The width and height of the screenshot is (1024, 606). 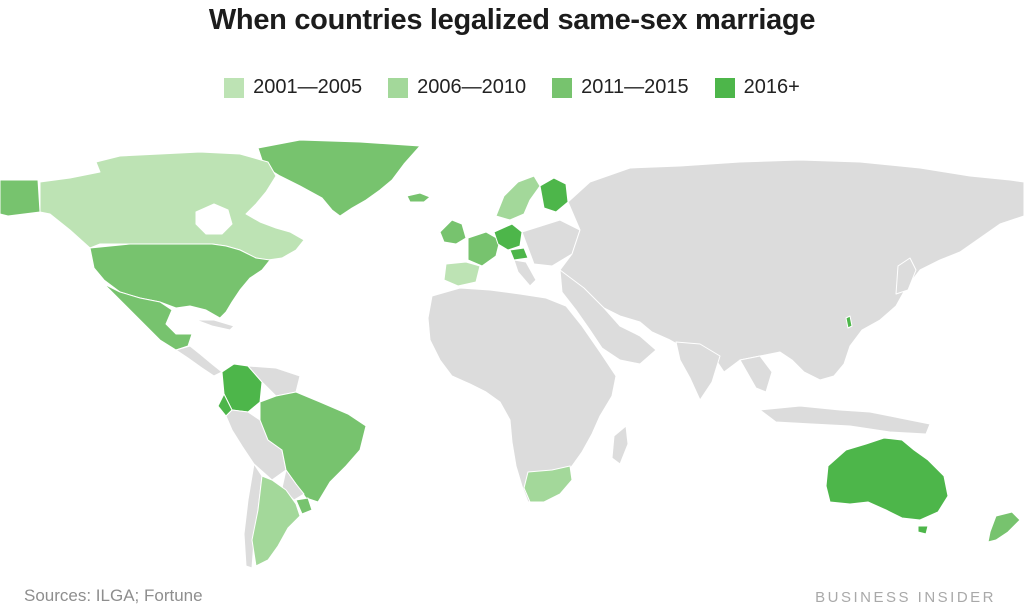 What do you see at coordinates (199, 361) in the screenshot?
I see `region-central-america` at bounding box center [199, 361].